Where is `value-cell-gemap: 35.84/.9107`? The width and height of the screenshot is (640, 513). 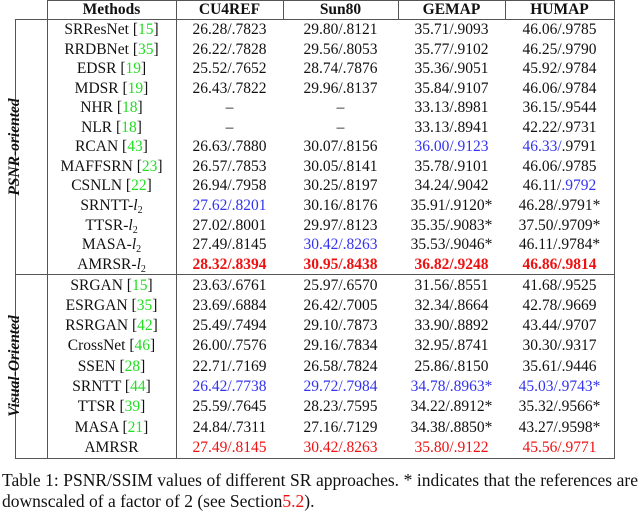 value-cell-gemap: 35.84/.9107 is located at coordinates (451, 88).